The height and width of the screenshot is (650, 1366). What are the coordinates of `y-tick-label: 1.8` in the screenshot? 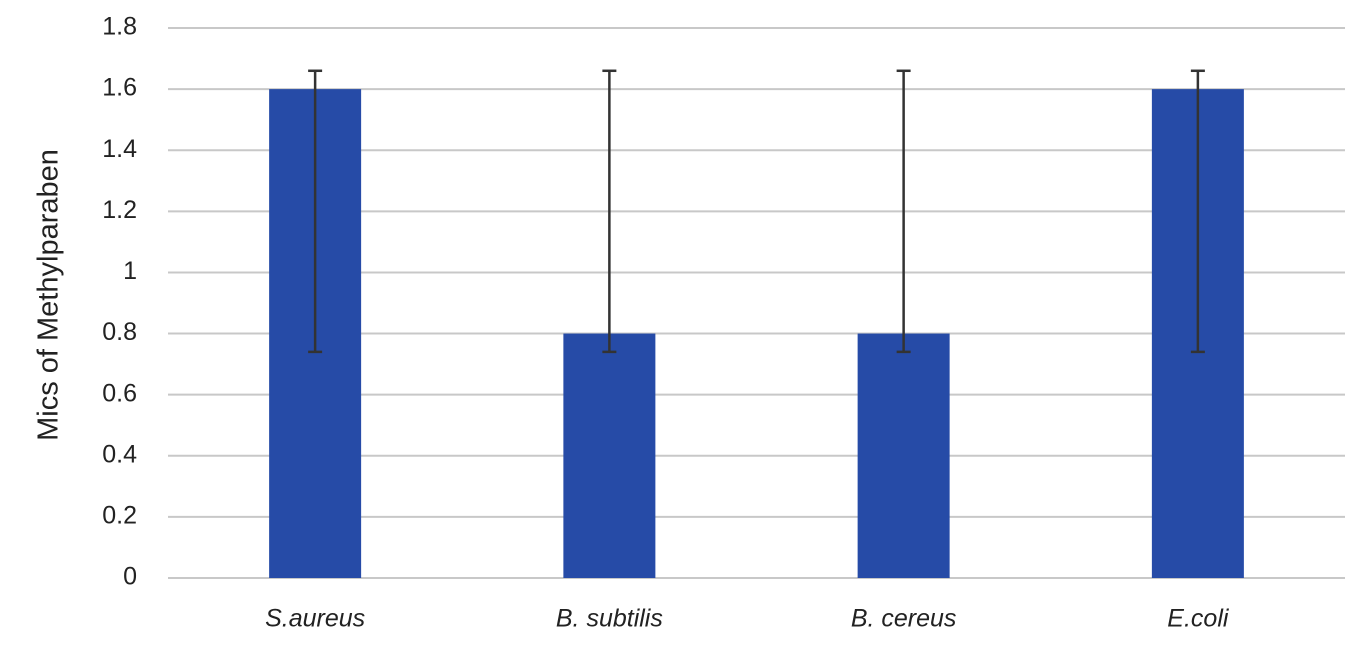 It's located at (119, 27).